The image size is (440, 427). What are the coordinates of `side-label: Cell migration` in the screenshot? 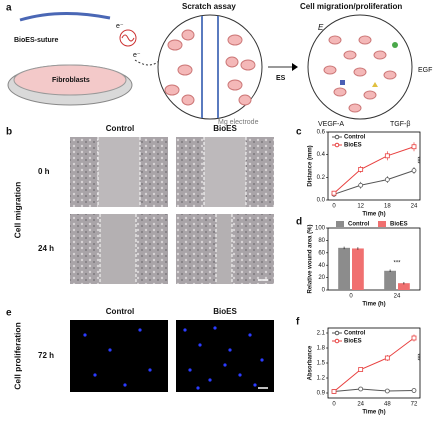 It's located at (17, 210).